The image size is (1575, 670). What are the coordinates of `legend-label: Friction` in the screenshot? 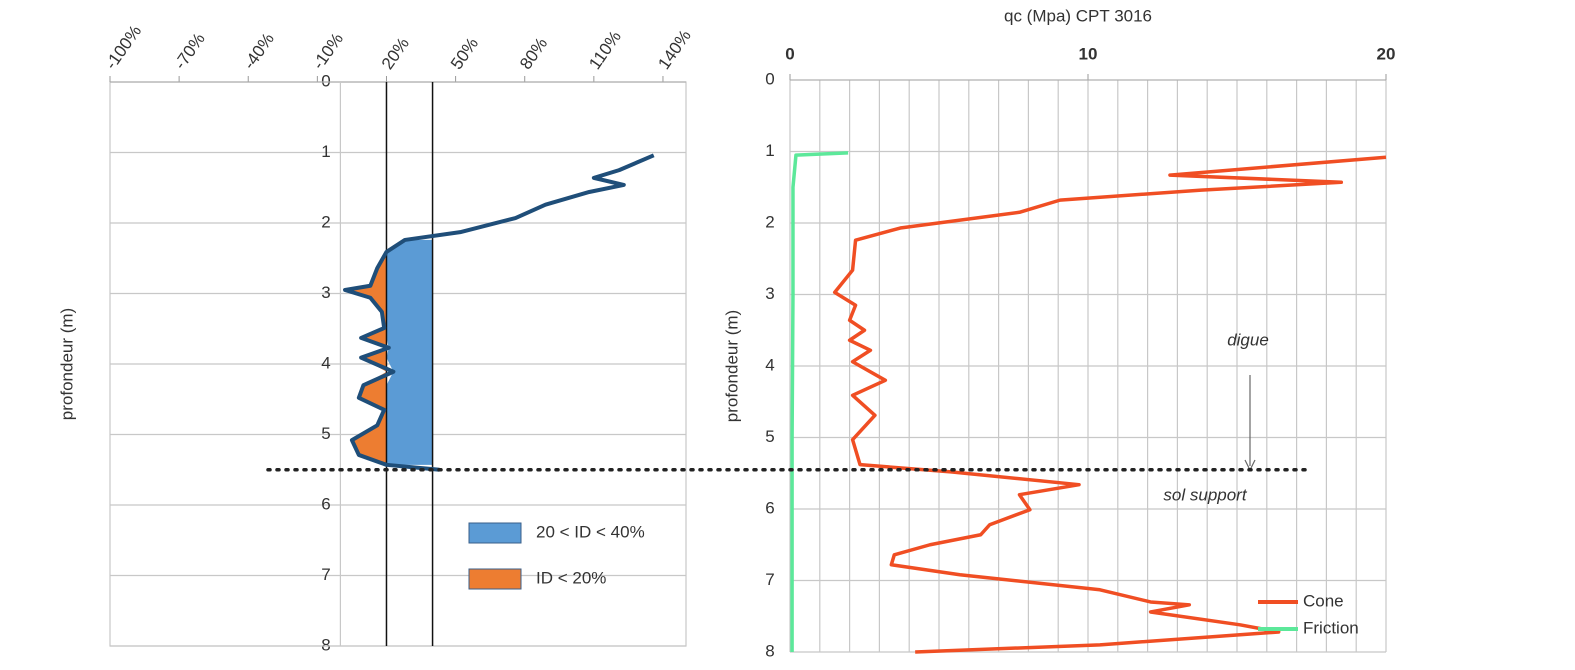 It's located at (1331, 627).